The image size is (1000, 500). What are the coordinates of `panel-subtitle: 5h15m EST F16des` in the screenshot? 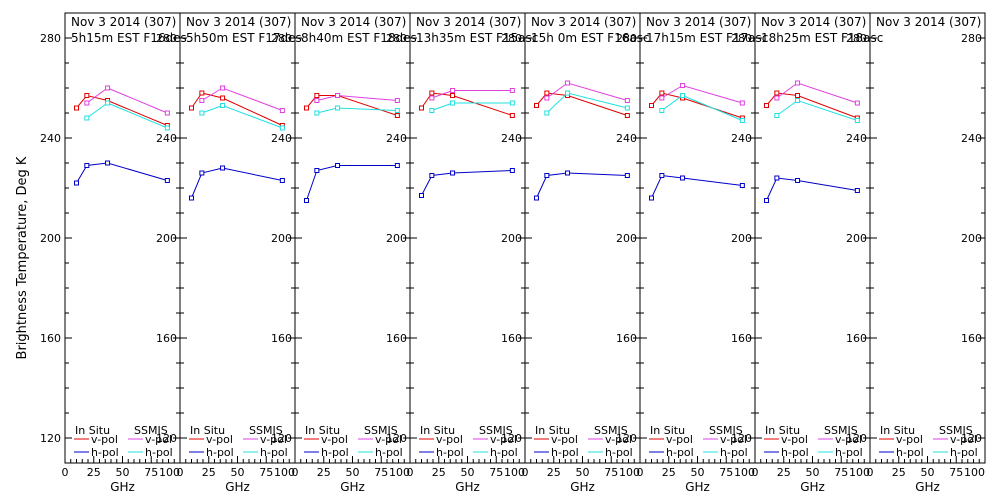 It's located at (129, 38).